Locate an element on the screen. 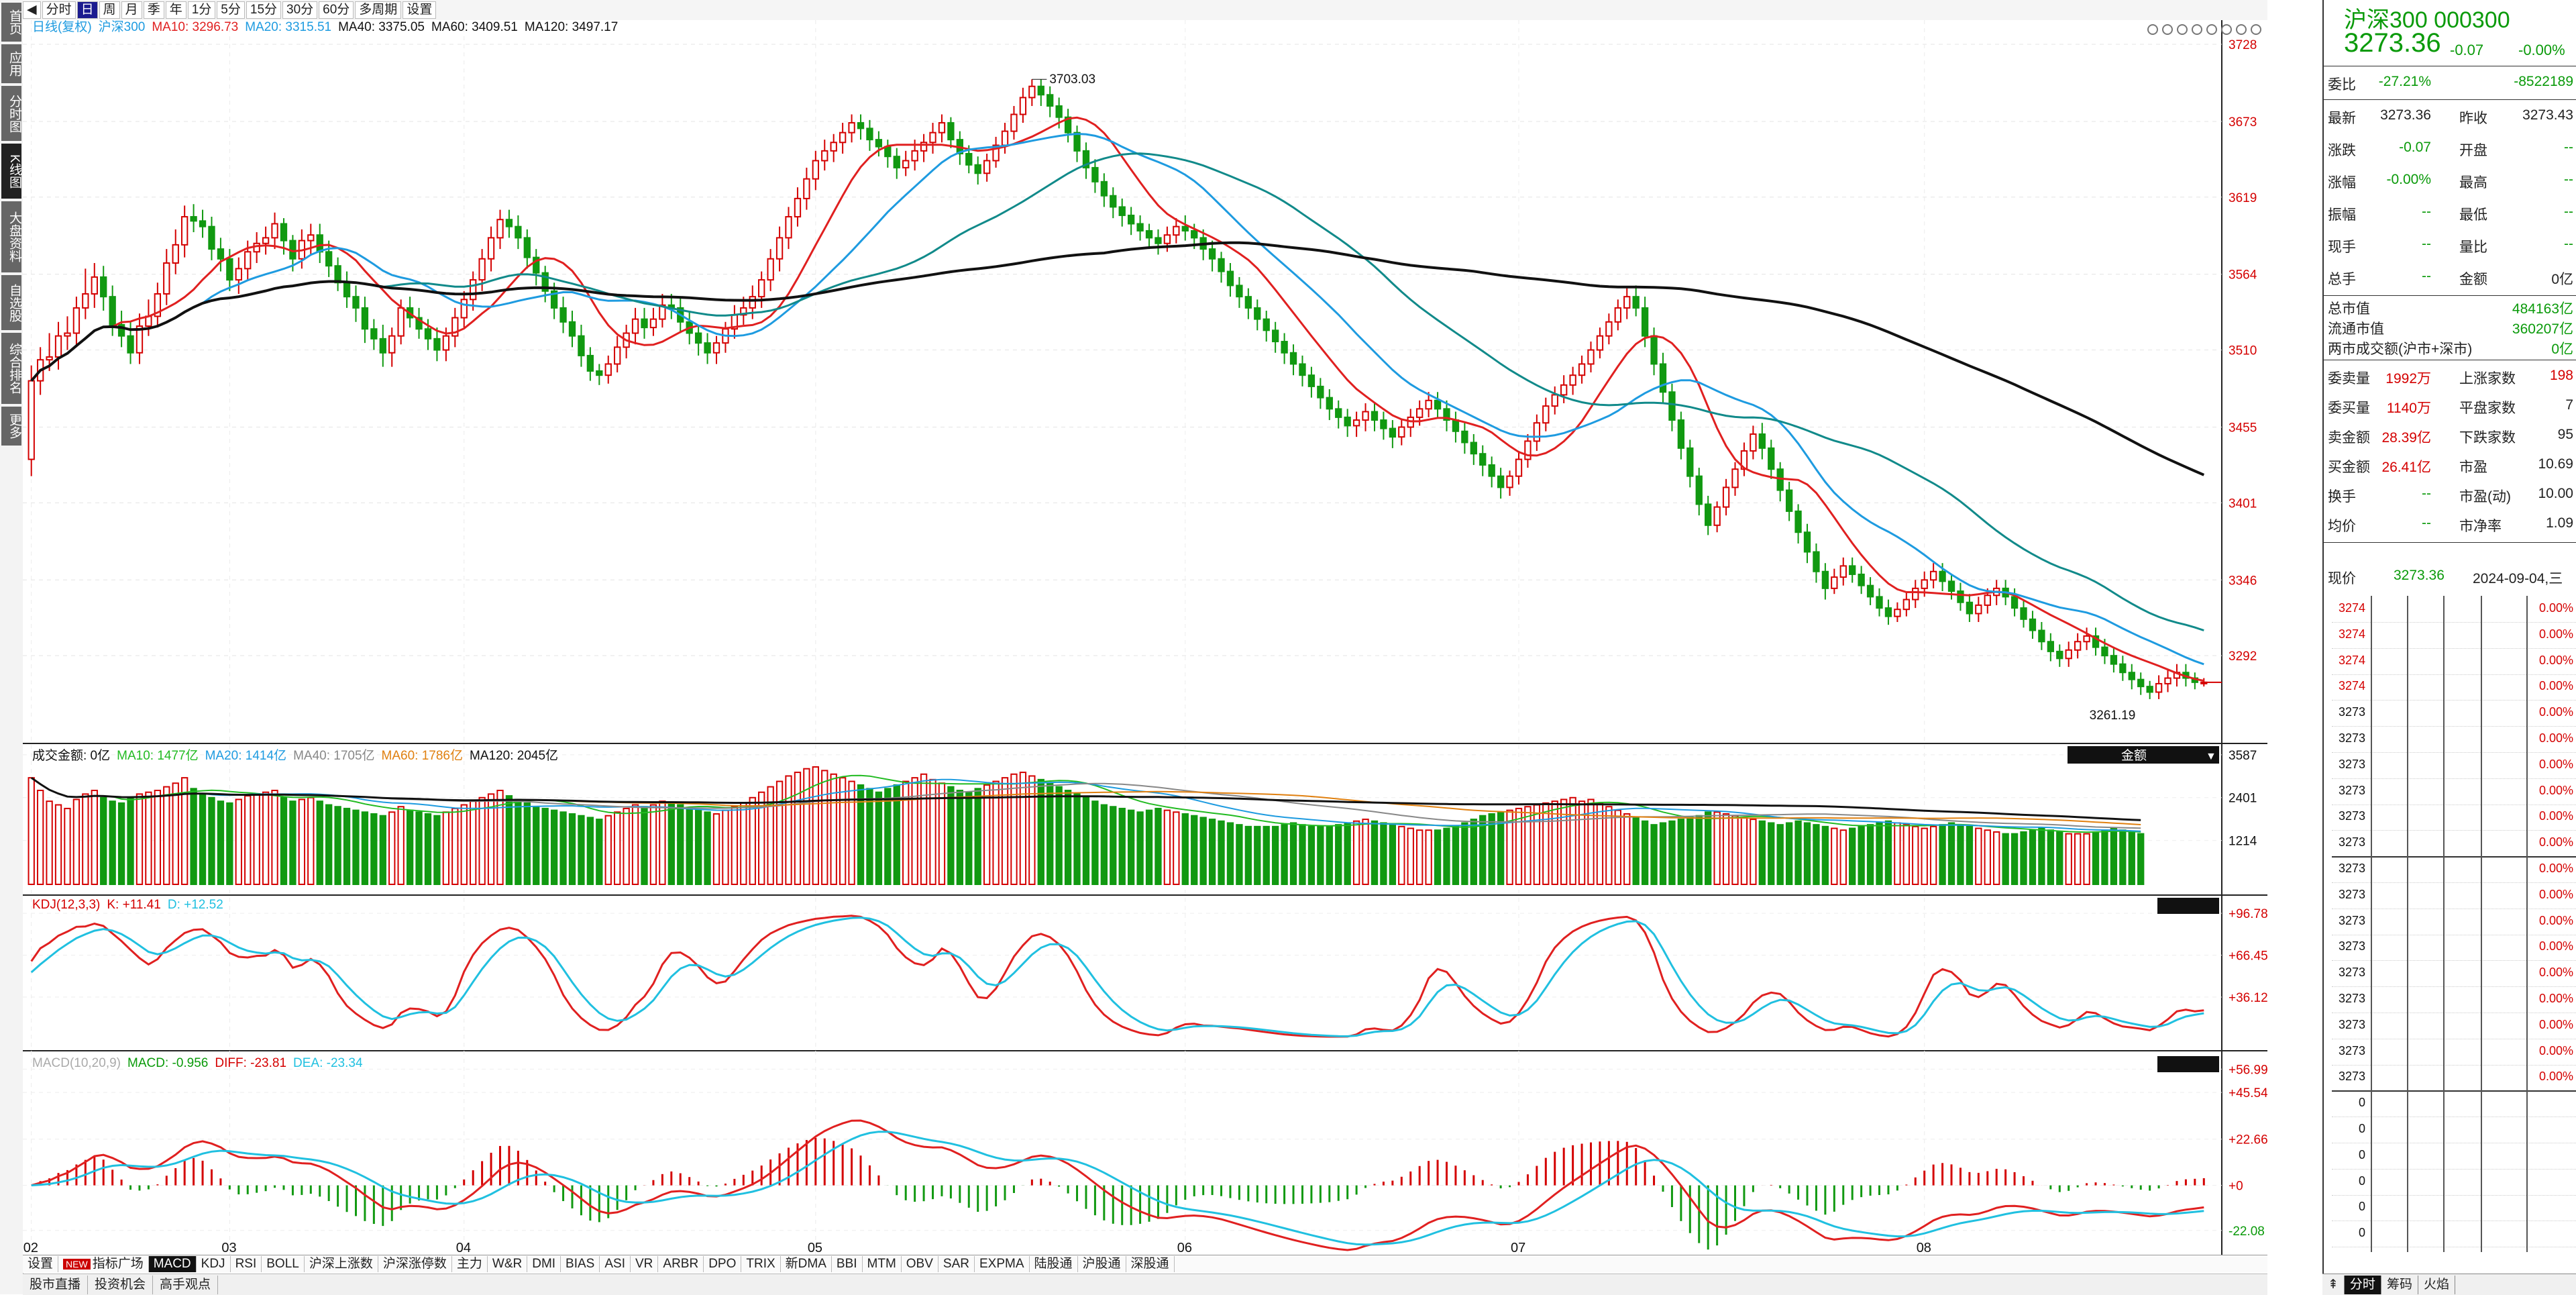  minus-icon is located at coordinates (2241, 29).